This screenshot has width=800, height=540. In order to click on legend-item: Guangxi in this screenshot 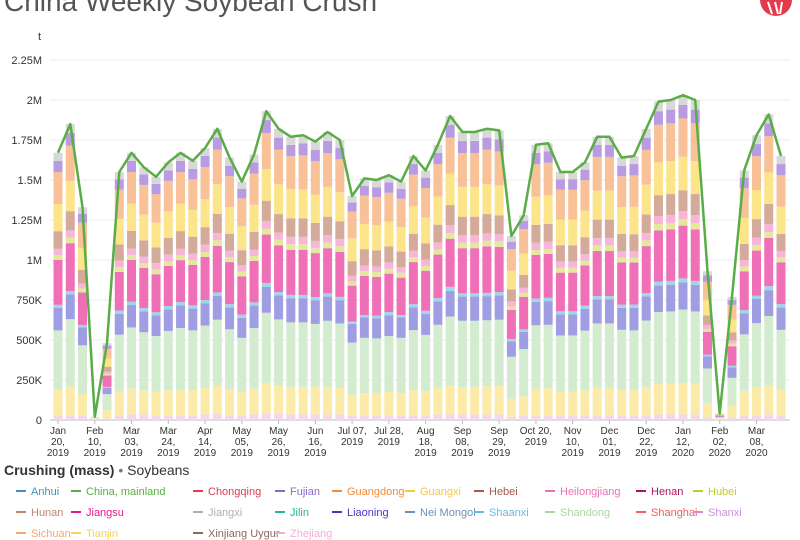, I will do `click(433, 492)`.